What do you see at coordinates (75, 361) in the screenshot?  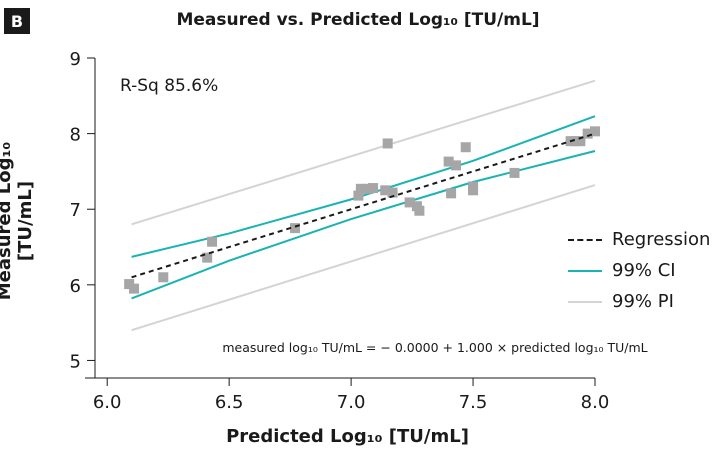 I see `y-tick-label: 5` at bounding box center [75, 361].